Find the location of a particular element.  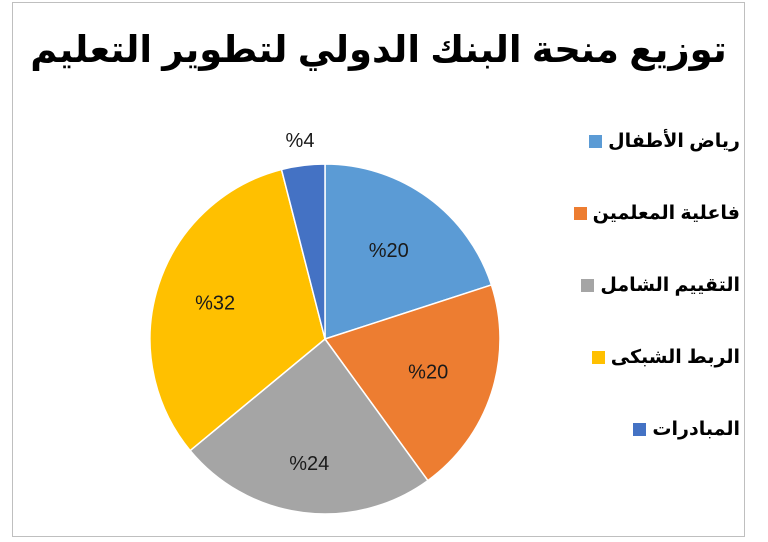

legend-item-3: التقييم الشامل is located at coordinates (660, 285).